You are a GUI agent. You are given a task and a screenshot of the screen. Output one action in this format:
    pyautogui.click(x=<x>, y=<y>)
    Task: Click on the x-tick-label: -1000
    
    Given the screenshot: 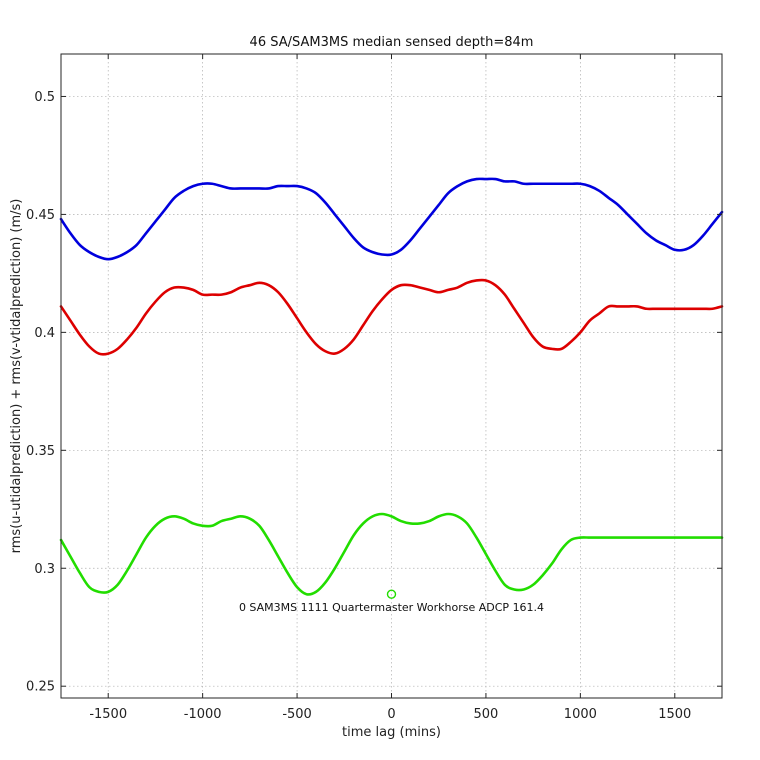 What is the action you would take?
    pyautogui.click(x=203, y=714)
    